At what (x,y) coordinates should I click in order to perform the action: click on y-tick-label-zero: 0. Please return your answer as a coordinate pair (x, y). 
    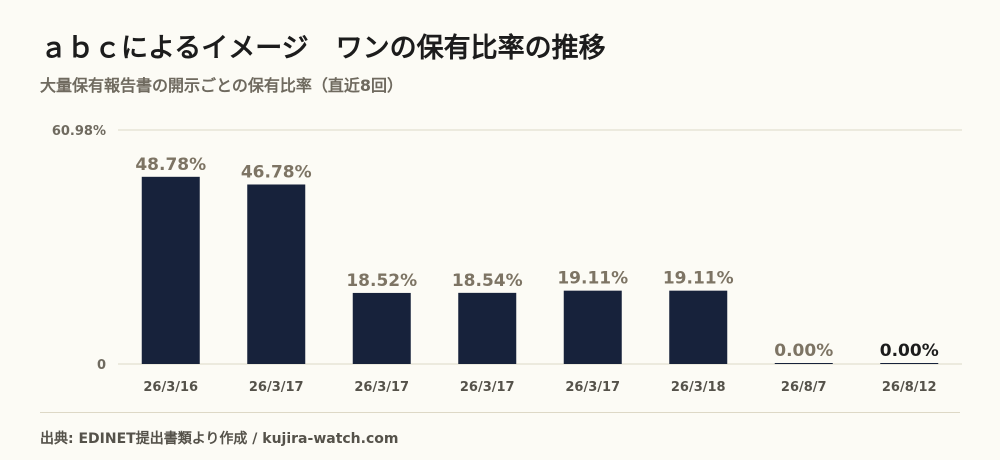
    Looking at the image, I should click on (101, 365).